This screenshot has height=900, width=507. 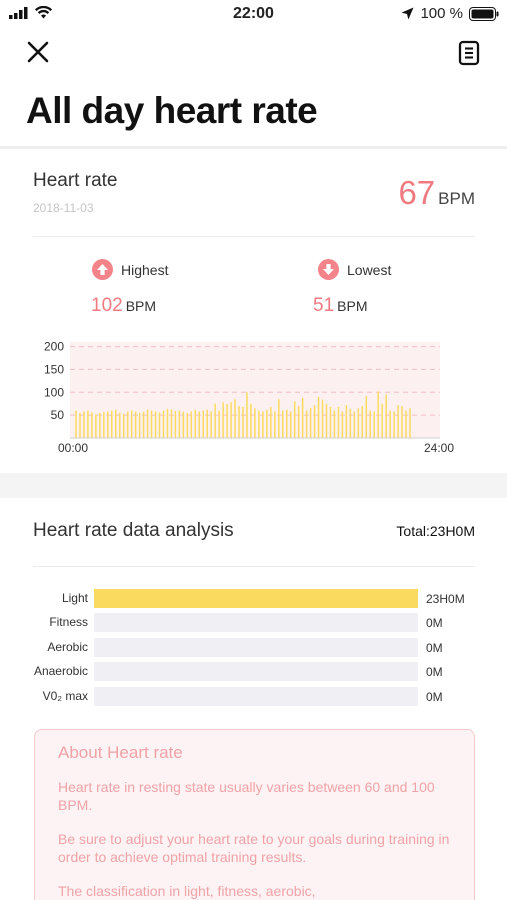 What do you see at coordinates (73, 448) in the screenshot?
I see `x-tick-label: 00:00` at bounding box center [73, 448].